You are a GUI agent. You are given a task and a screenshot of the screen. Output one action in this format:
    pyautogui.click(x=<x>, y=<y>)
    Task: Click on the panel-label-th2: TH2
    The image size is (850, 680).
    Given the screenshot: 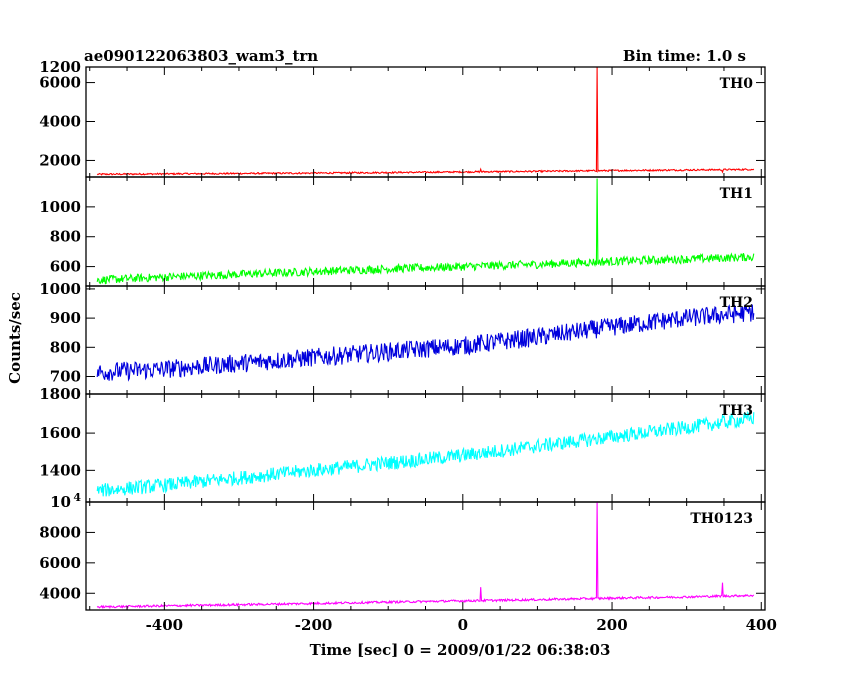 What is the action you would take?
    pyautogui.click(x=736, y=303)
    